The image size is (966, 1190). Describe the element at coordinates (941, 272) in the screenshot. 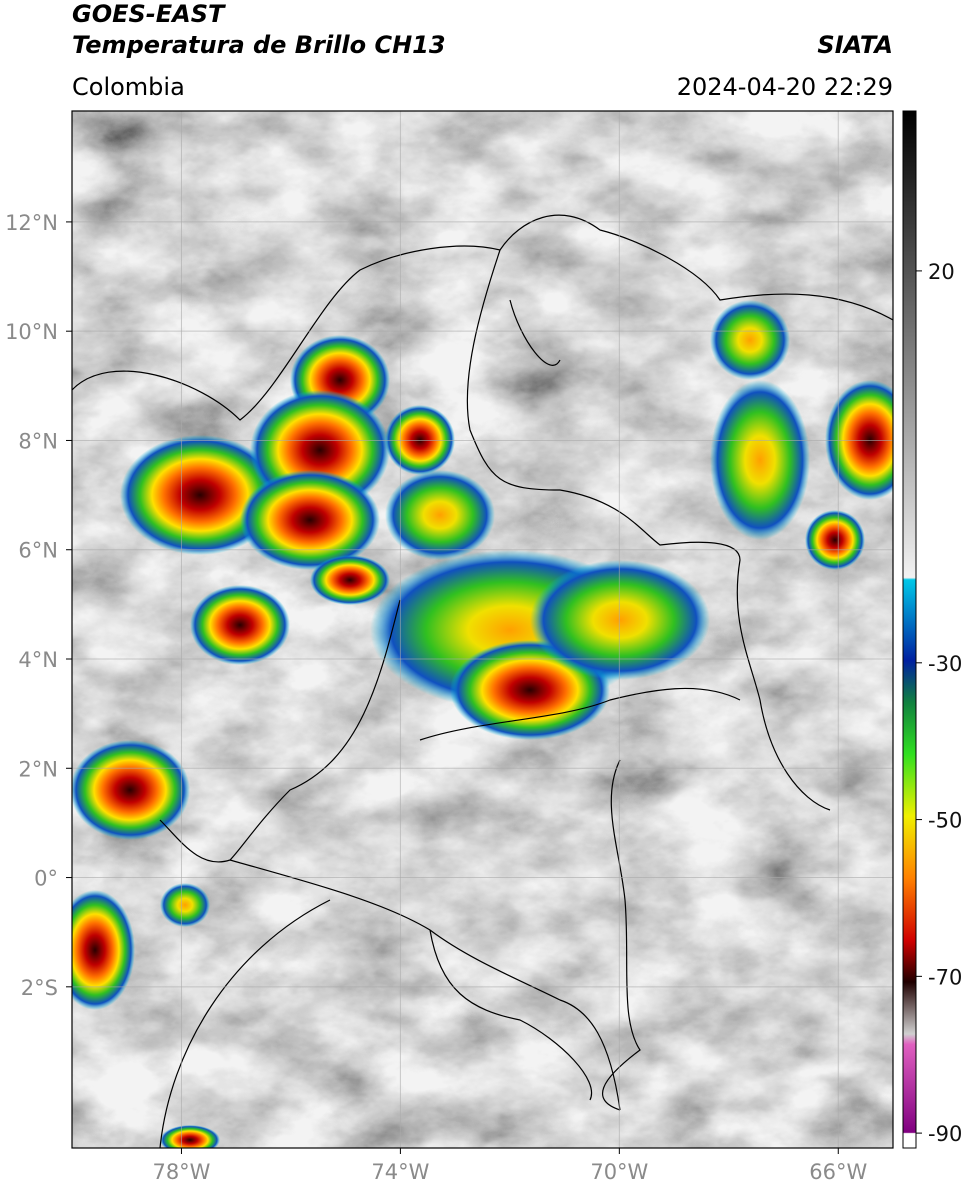

I see `colorbar-tick-label: 20` at that location.